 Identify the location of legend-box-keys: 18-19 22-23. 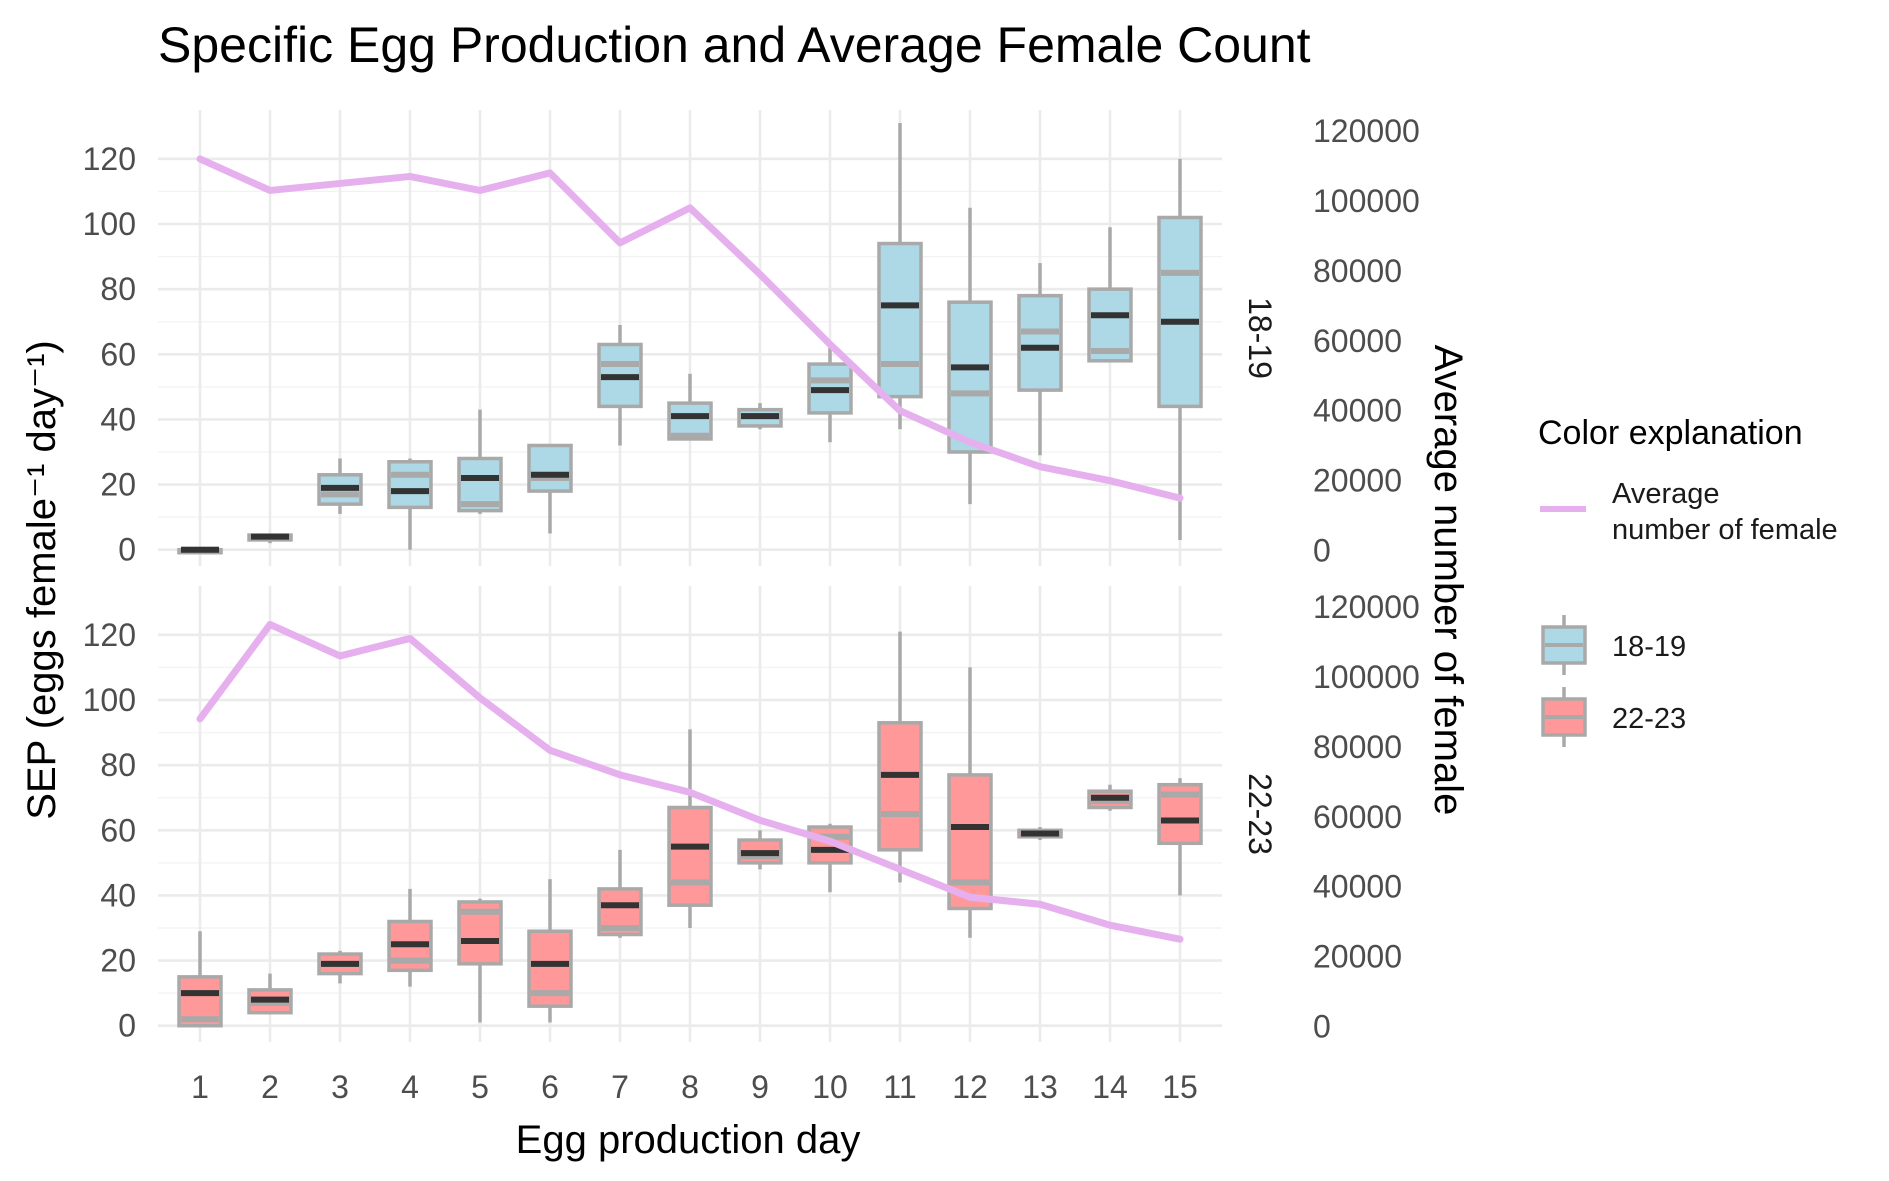
(1613, 681).